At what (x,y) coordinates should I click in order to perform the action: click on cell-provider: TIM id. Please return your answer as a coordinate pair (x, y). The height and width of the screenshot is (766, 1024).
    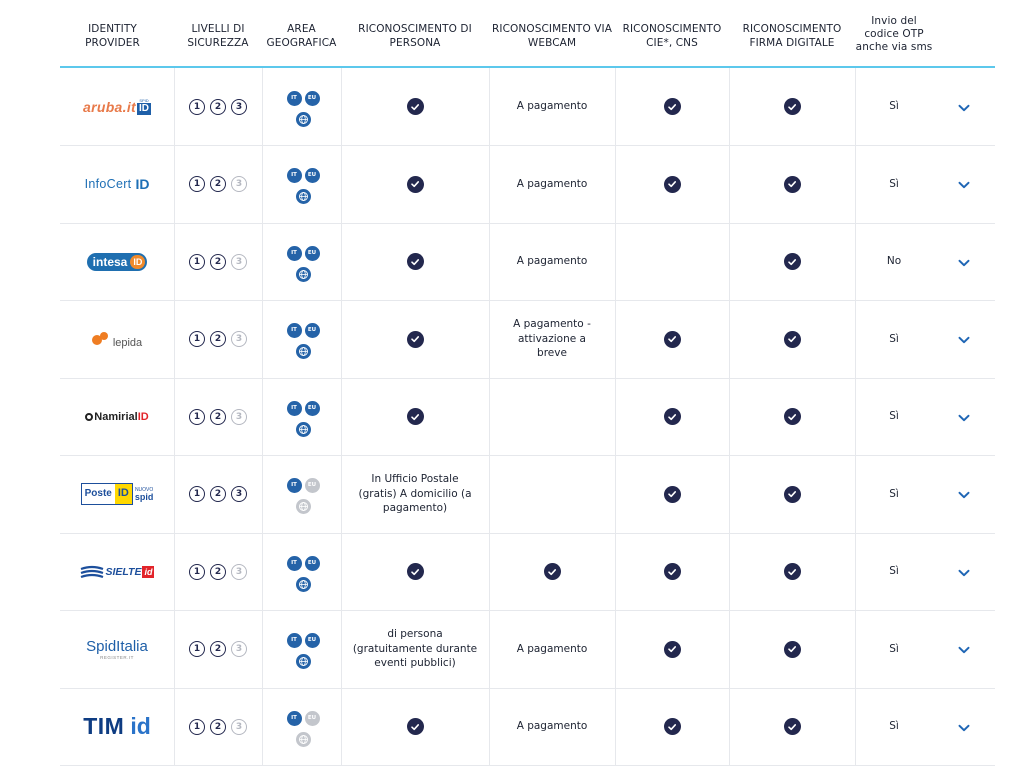
    Looking at the image, I should click on (117, 726).